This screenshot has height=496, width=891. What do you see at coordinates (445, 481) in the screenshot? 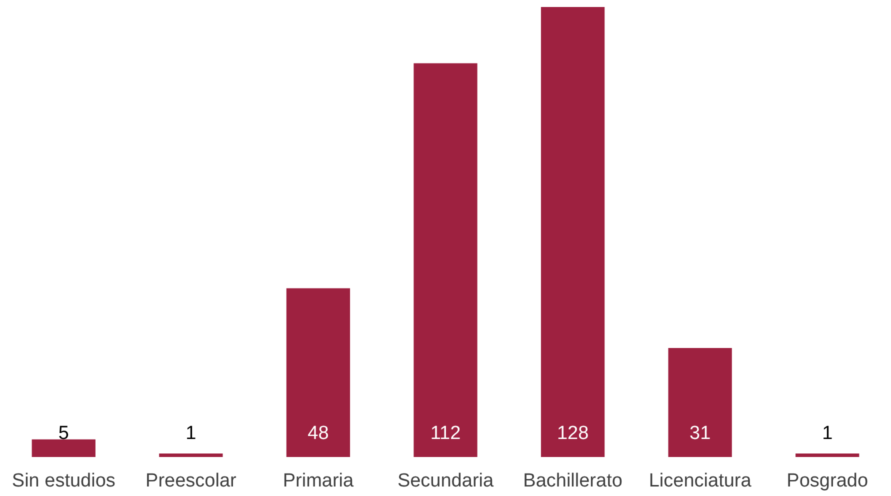
I see `x-tick-label: Secundaria` at bounding box center [445, 481].